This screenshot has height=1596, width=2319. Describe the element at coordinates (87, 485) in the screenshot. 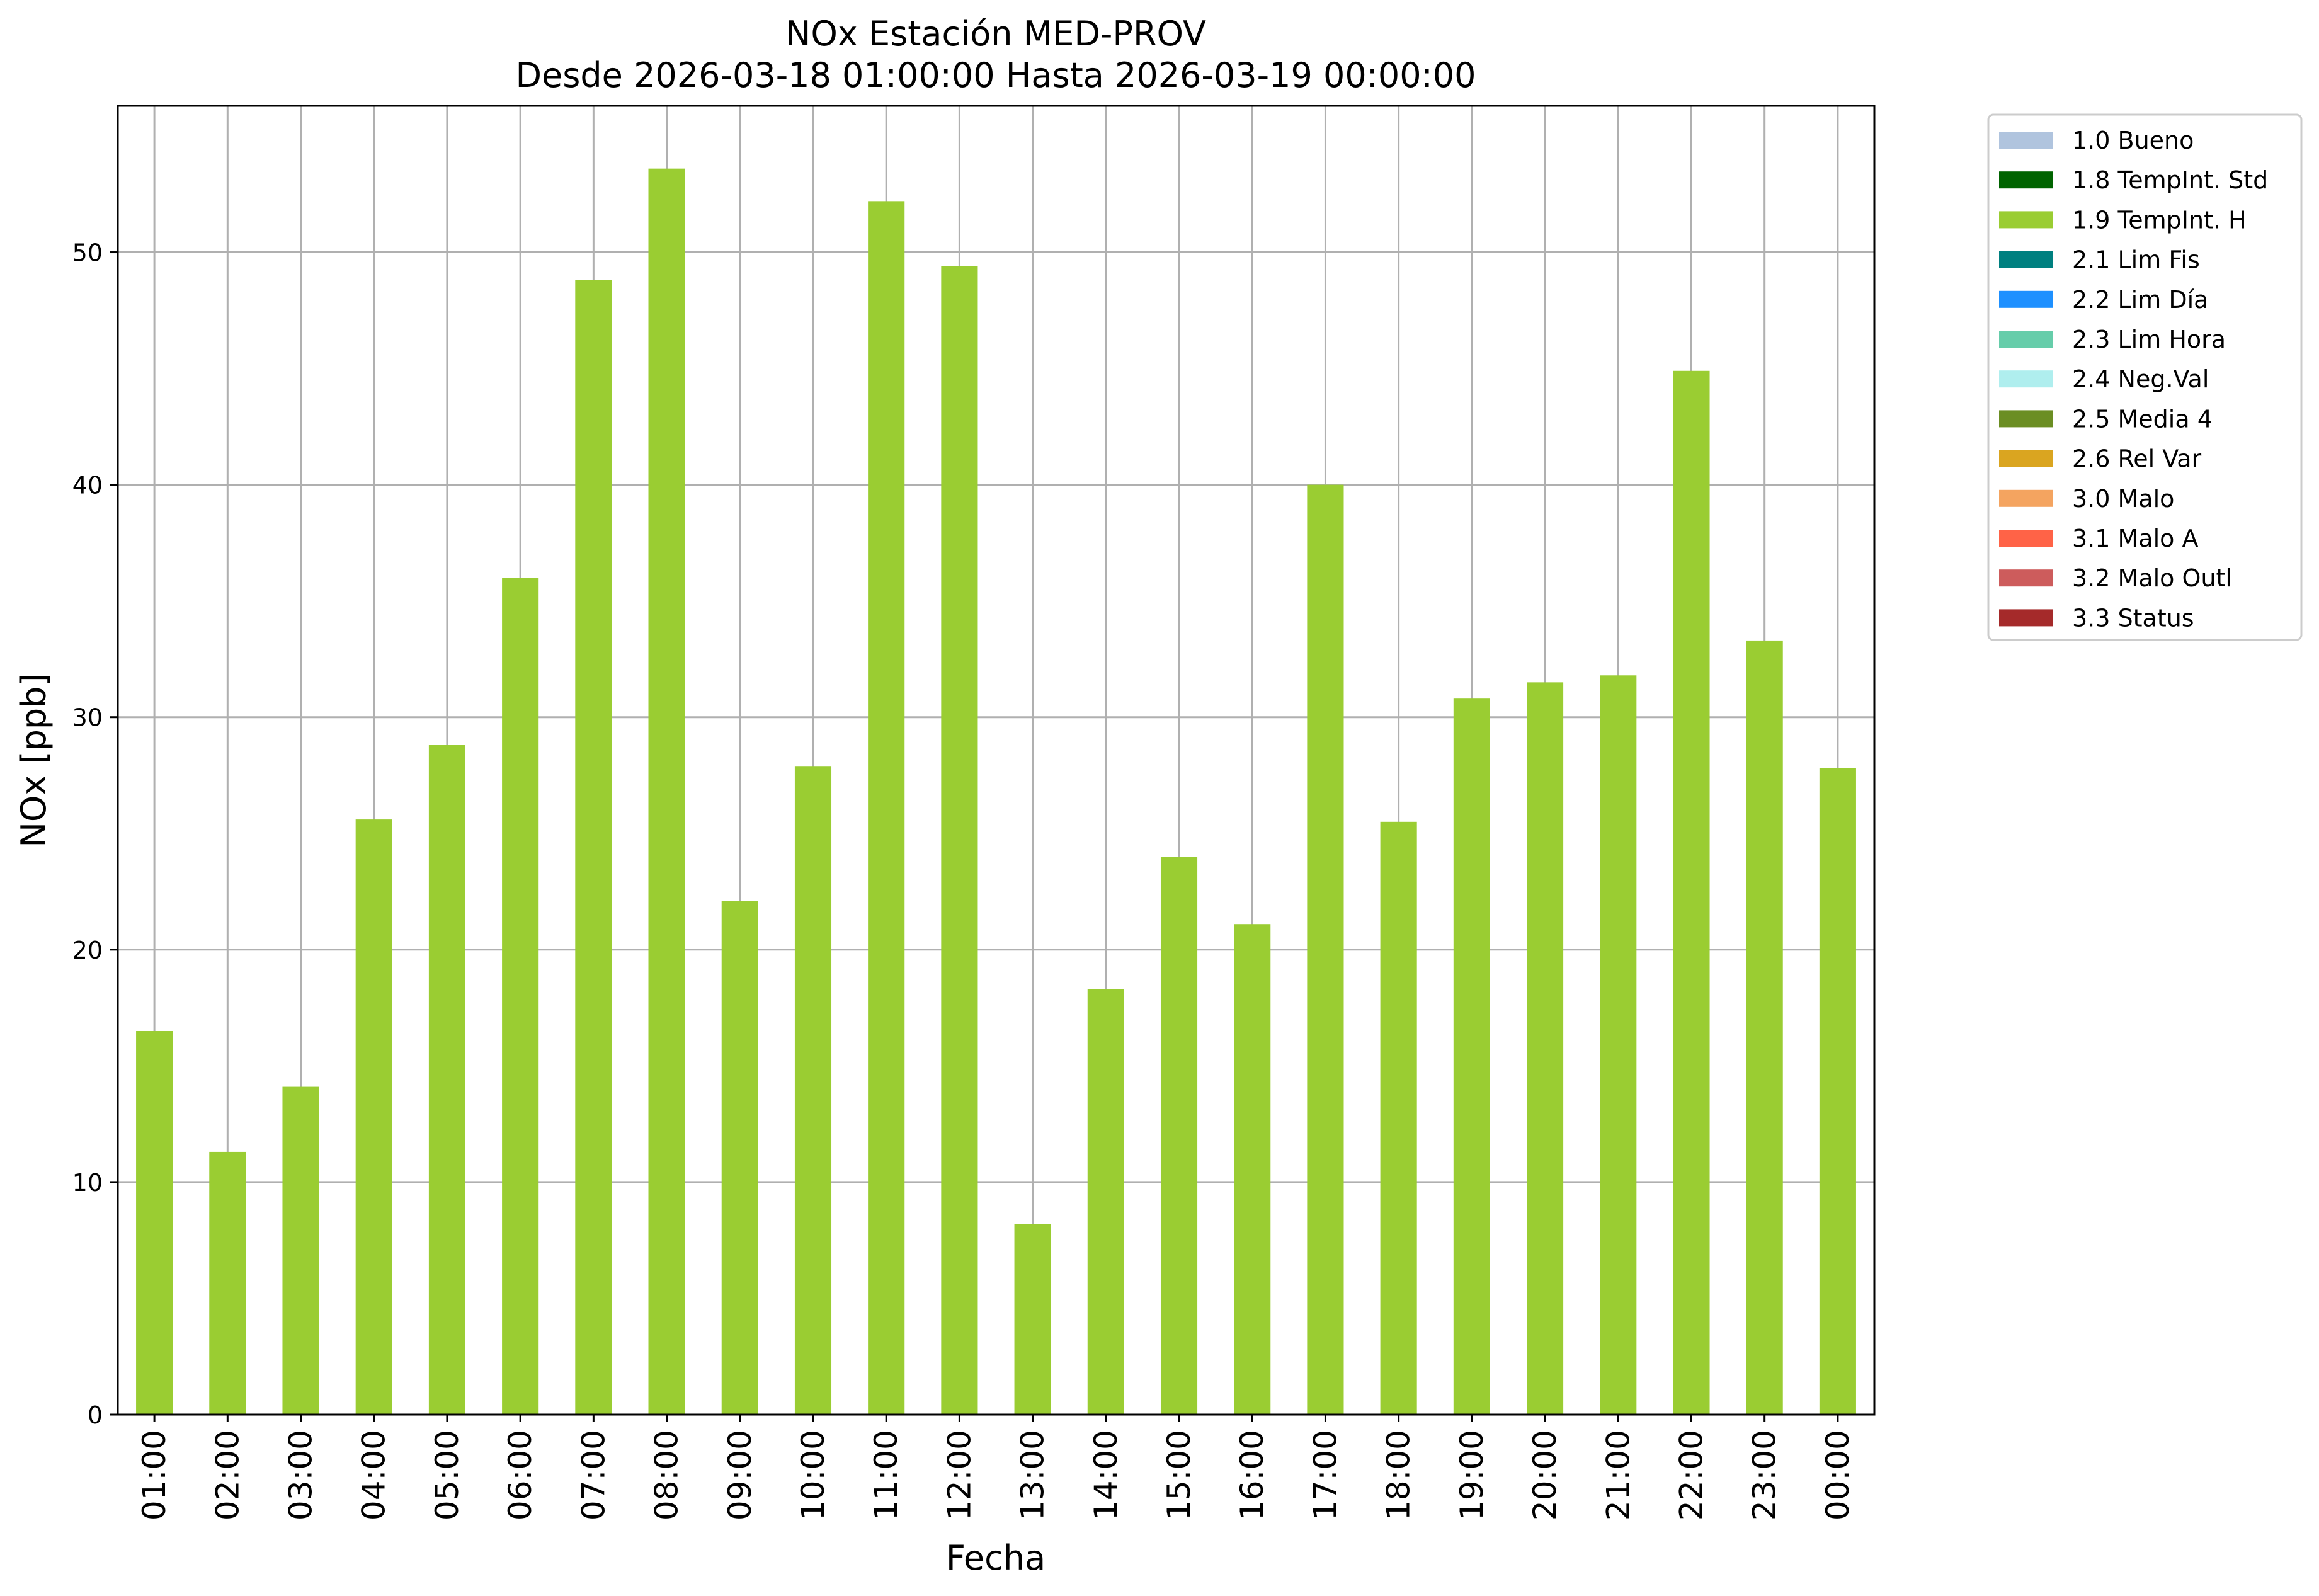

I see `y-tick-label: 40` at that location.